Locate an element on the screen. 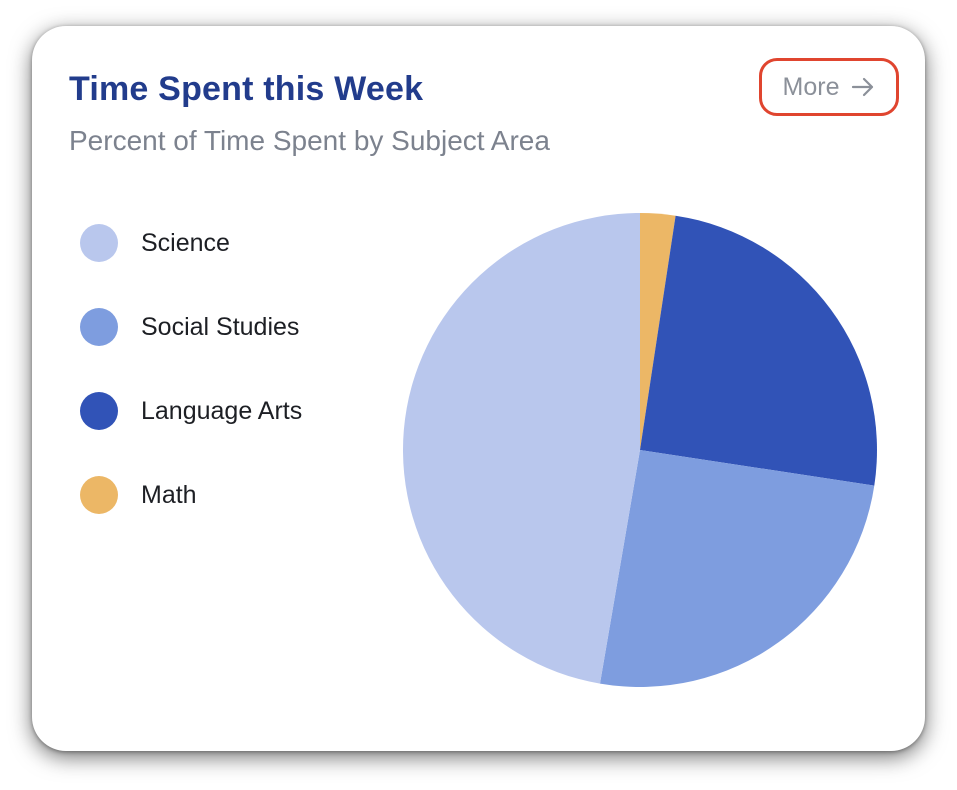 This screenshot has width=957, height=790. legend-swatch-social-studies is located at coordinates (99, 327).